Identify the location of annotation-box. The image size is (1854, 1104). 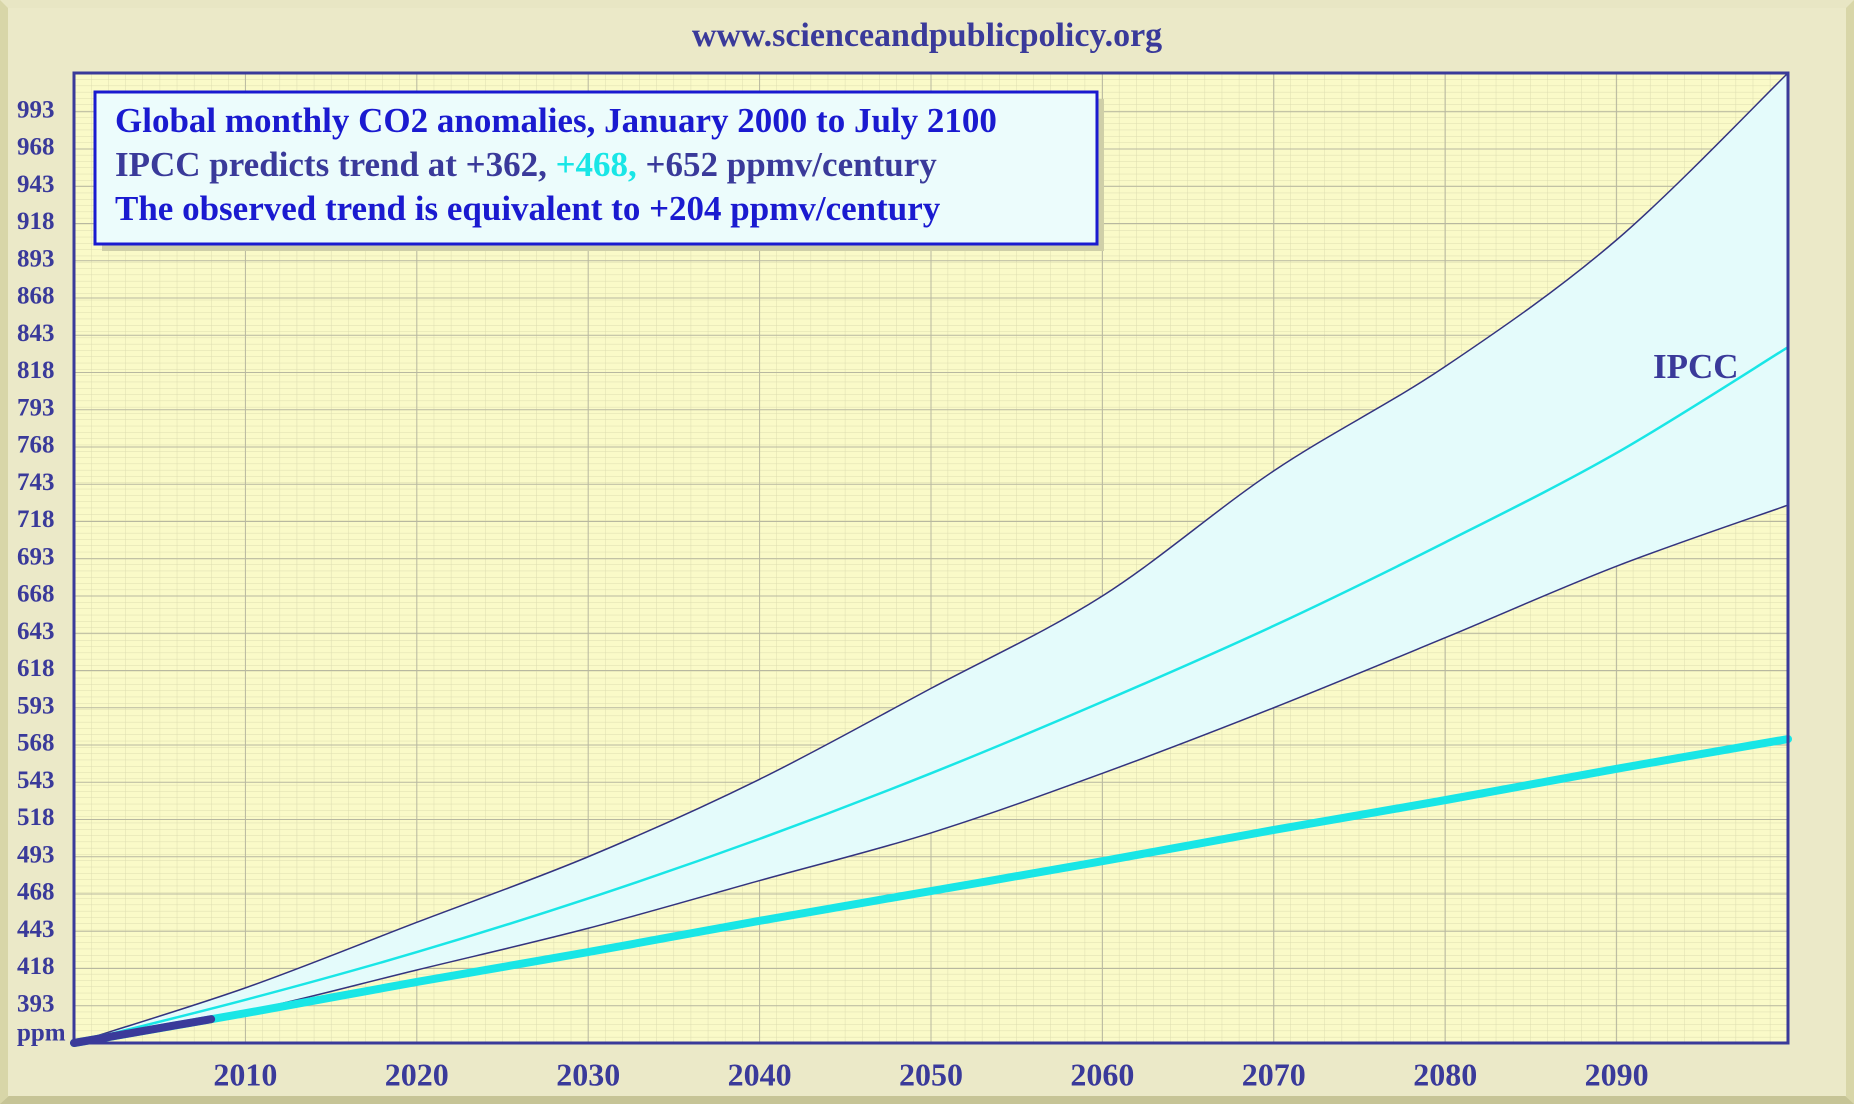
(596, 168).